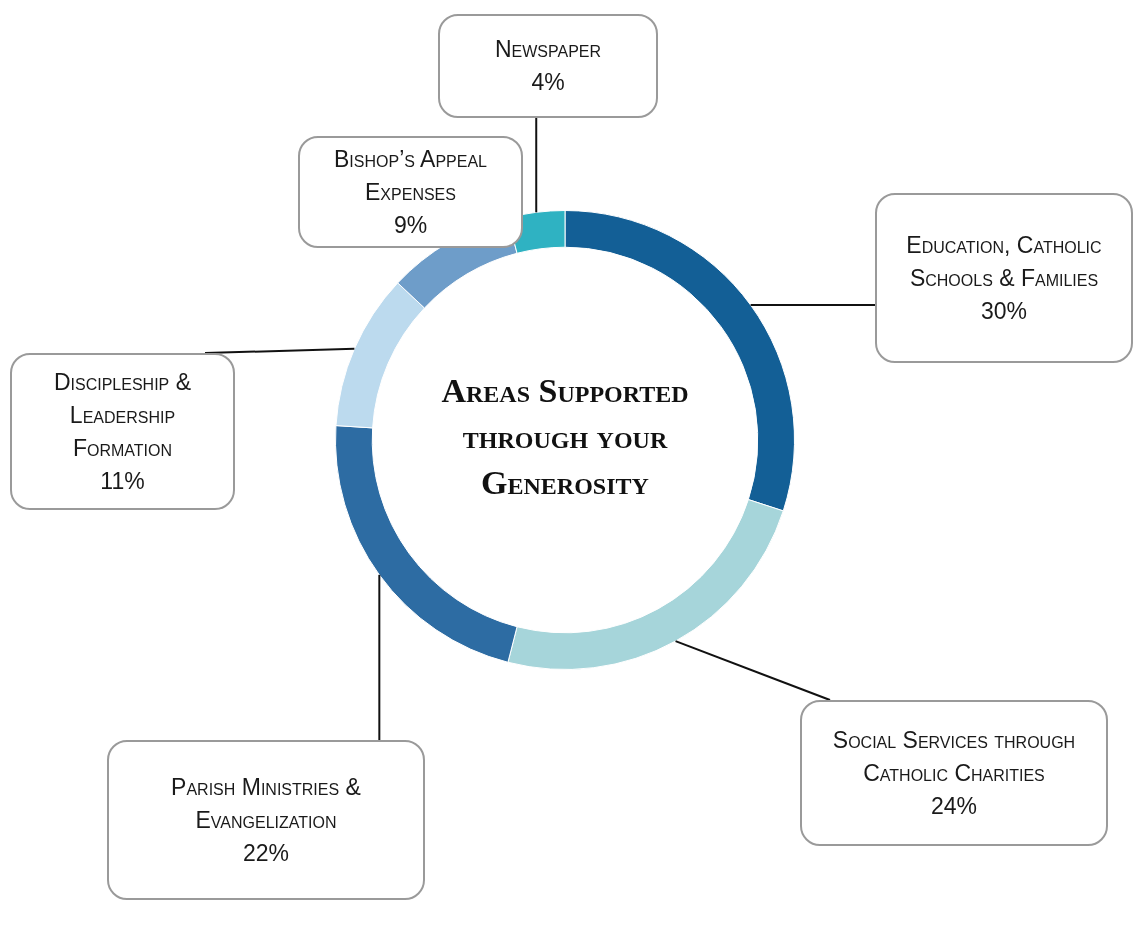 Image resolution: width=1137 pixels, height=927 pixels. I want to click on slice-label: Parish Ministries & Evangelization, so click(266, 803).